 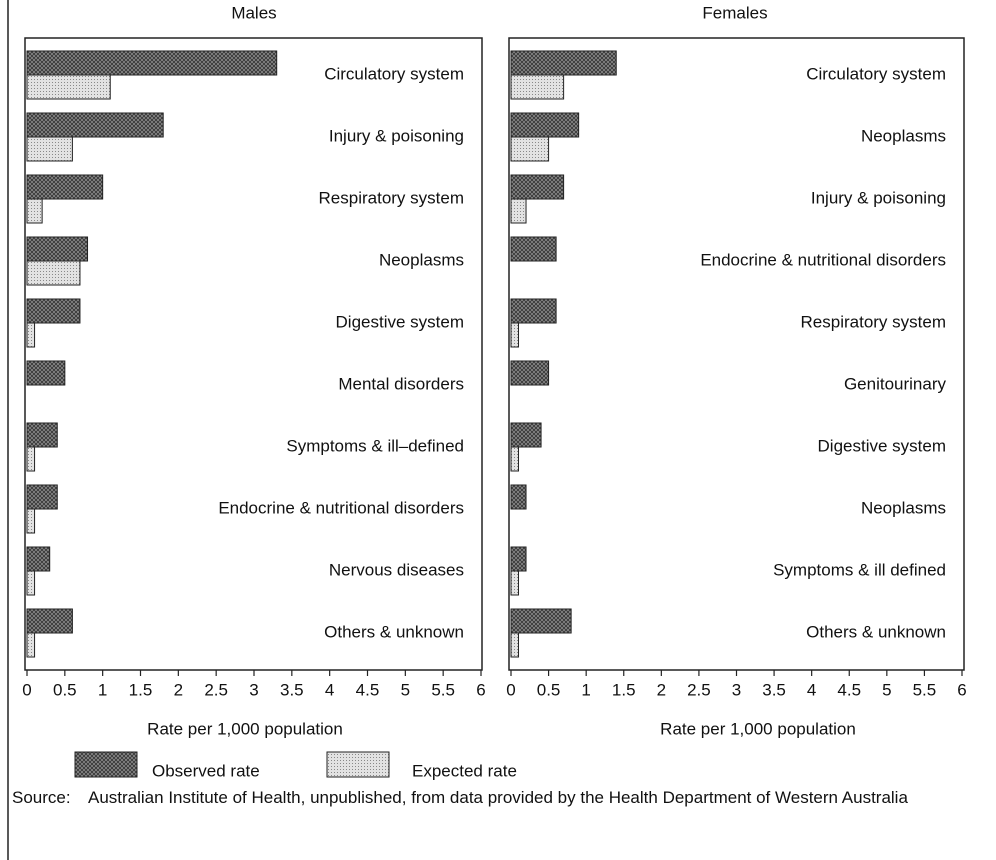 I want to click on category-label: Genitourinary, so click(x=895, y=383).